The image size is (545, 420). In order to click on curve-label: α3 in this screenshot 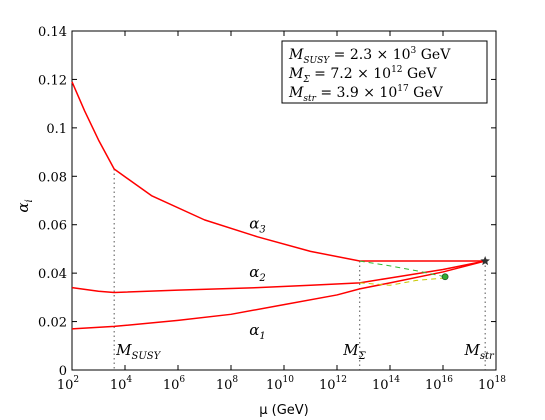, I will do `click(257, 224)`.